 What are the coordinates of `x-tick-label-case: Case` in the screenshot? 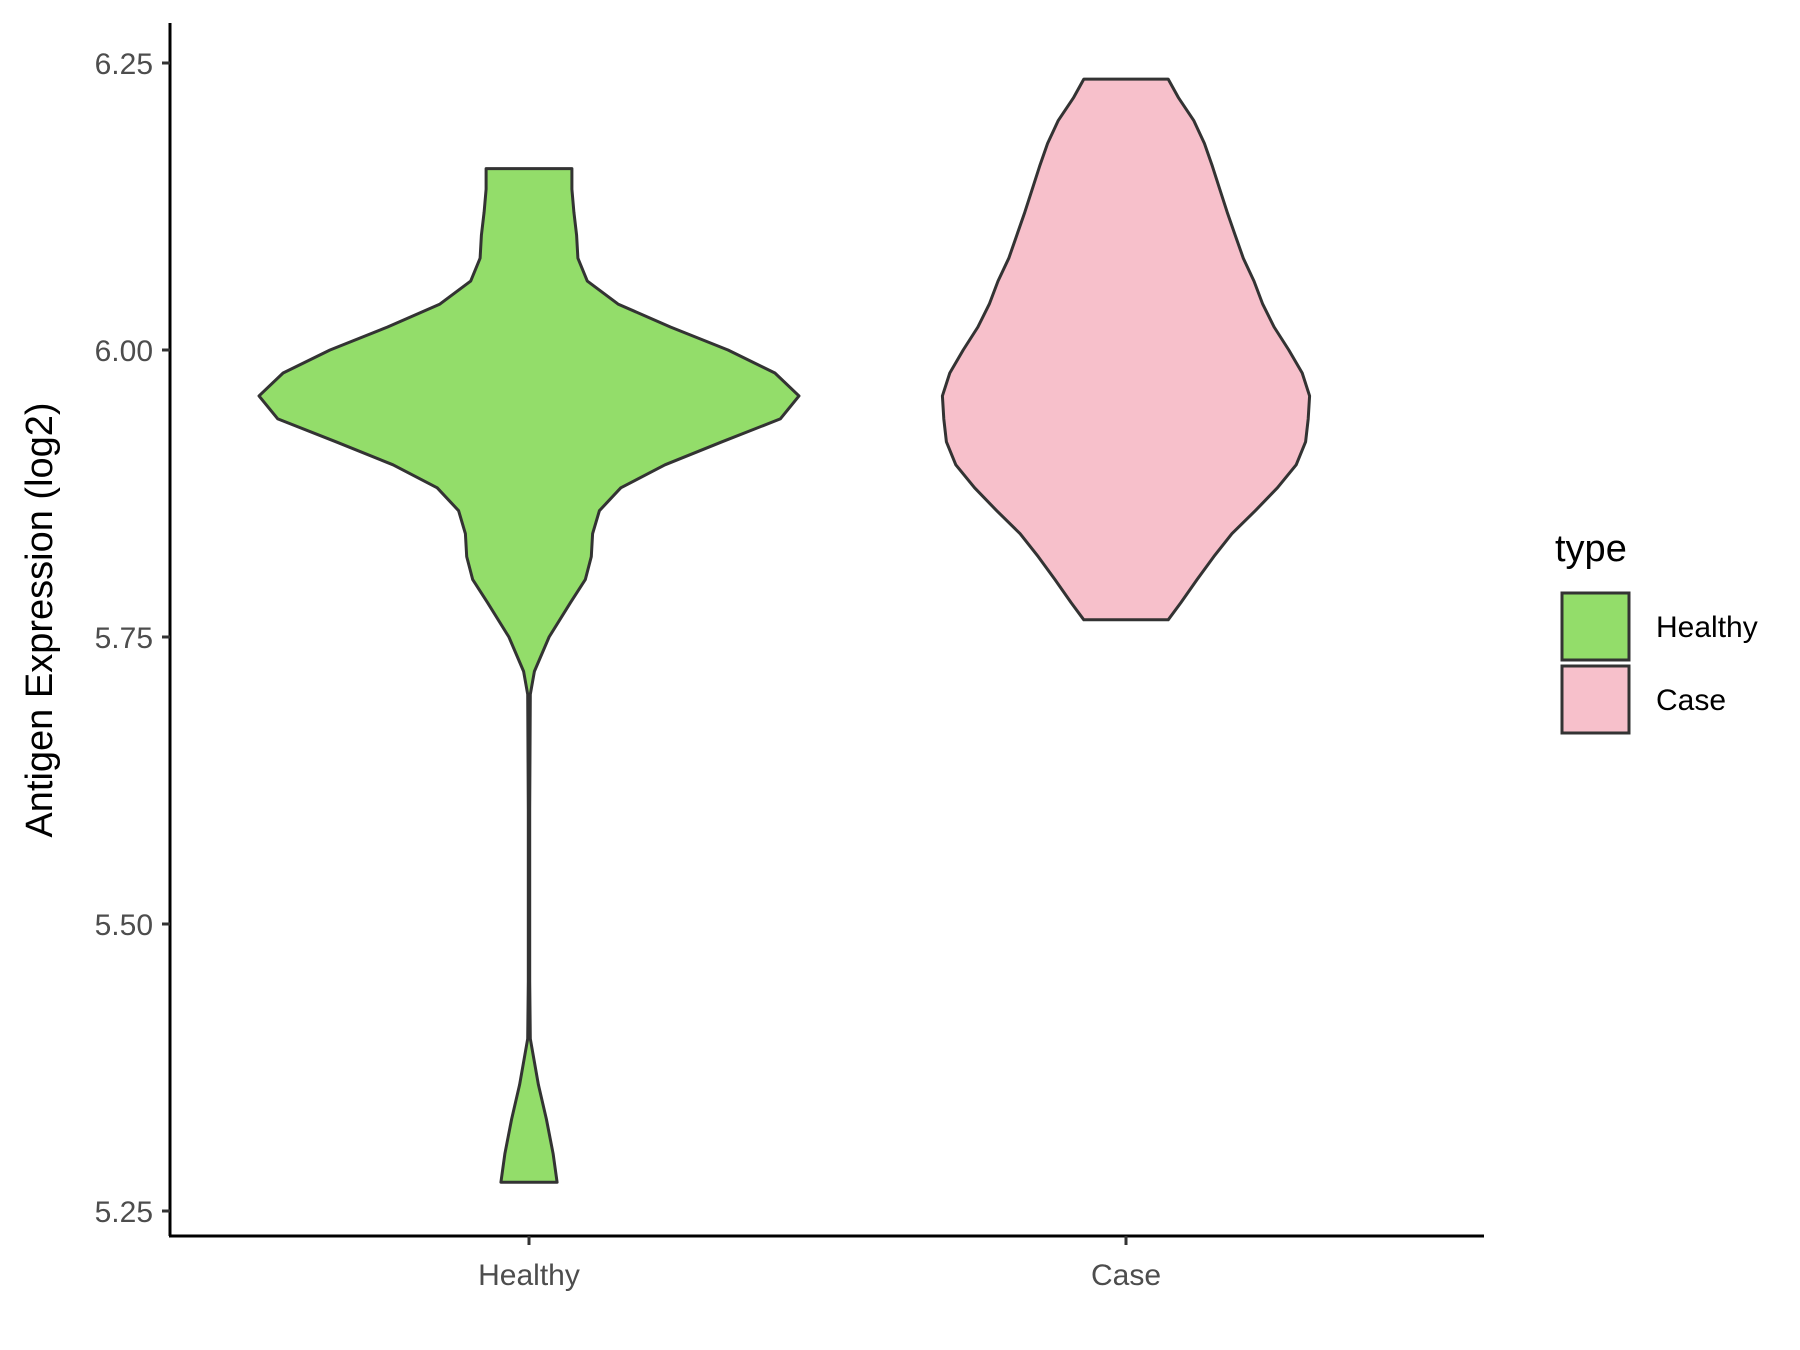 It's located at (1126, 1275).